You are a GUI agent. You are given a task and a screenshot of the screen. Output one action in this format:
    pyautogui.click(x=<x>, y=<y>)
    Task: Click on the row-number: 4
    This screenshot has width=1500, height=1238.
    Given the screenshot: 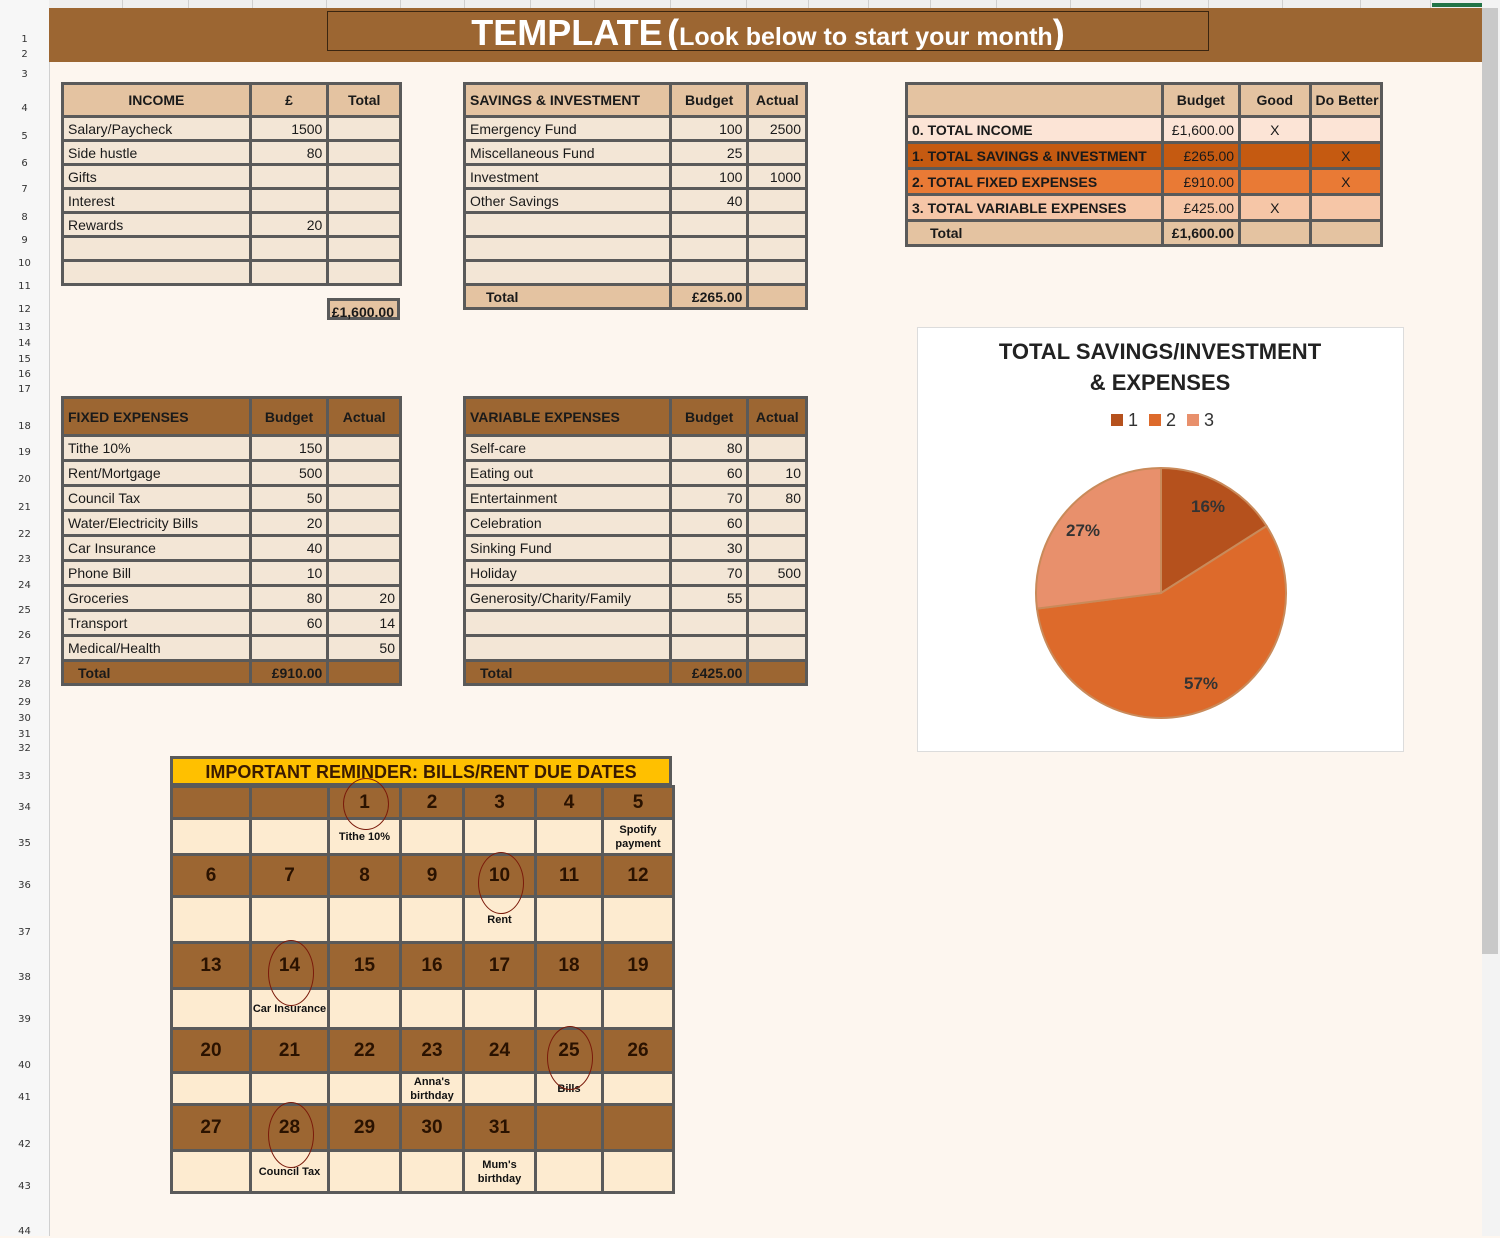 What is the action you would take?
    pyautogui.click(x=24, y=108)
    